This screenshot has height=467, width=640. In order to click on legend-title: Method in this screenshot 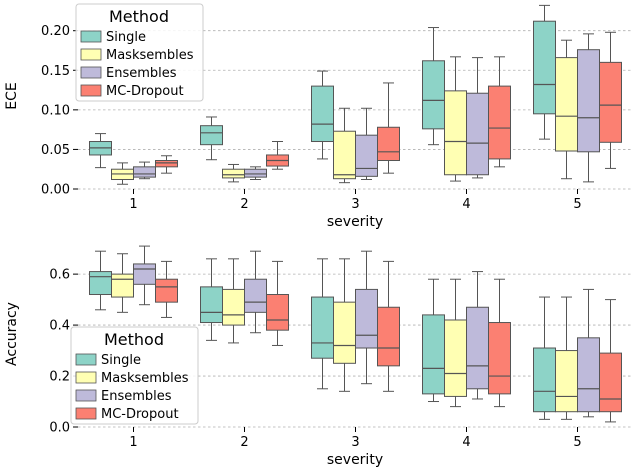, I will do `click(139, 16)`.